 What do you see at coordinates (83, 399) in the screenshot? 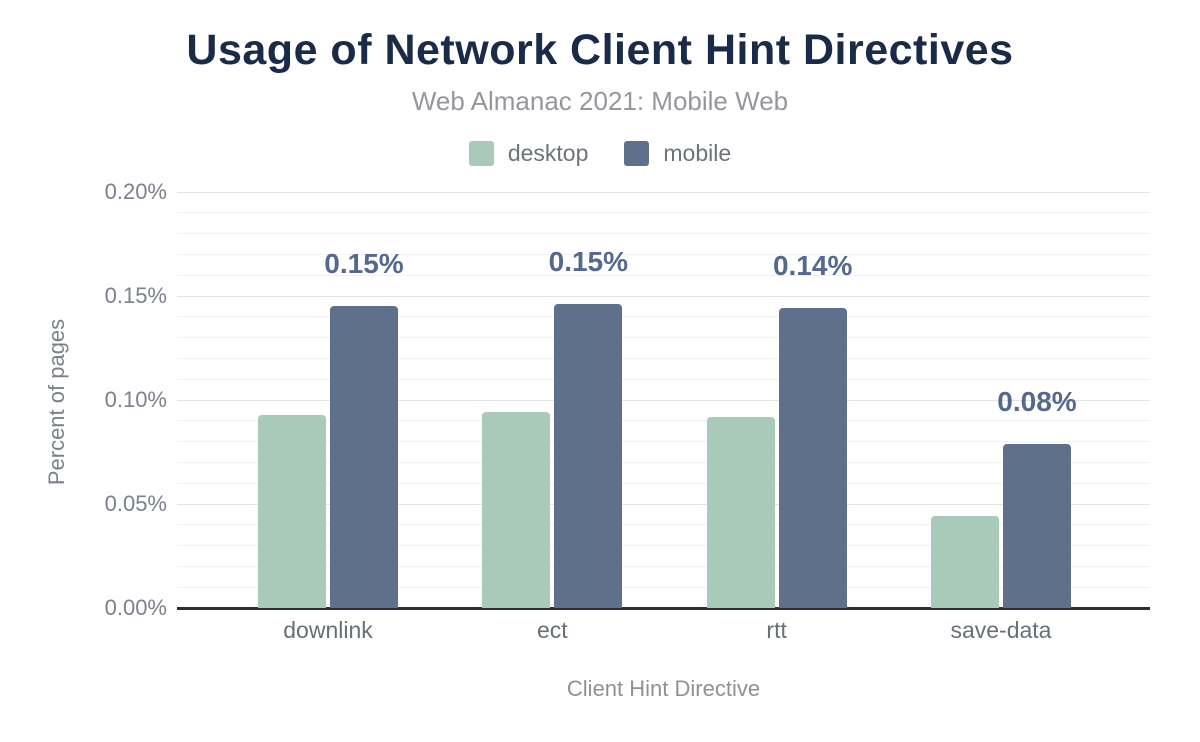
I see `y-axis-ticks: 0.00% 0.05% 0.10% 0.15% 0.20%` at bounding box center [83, 399].